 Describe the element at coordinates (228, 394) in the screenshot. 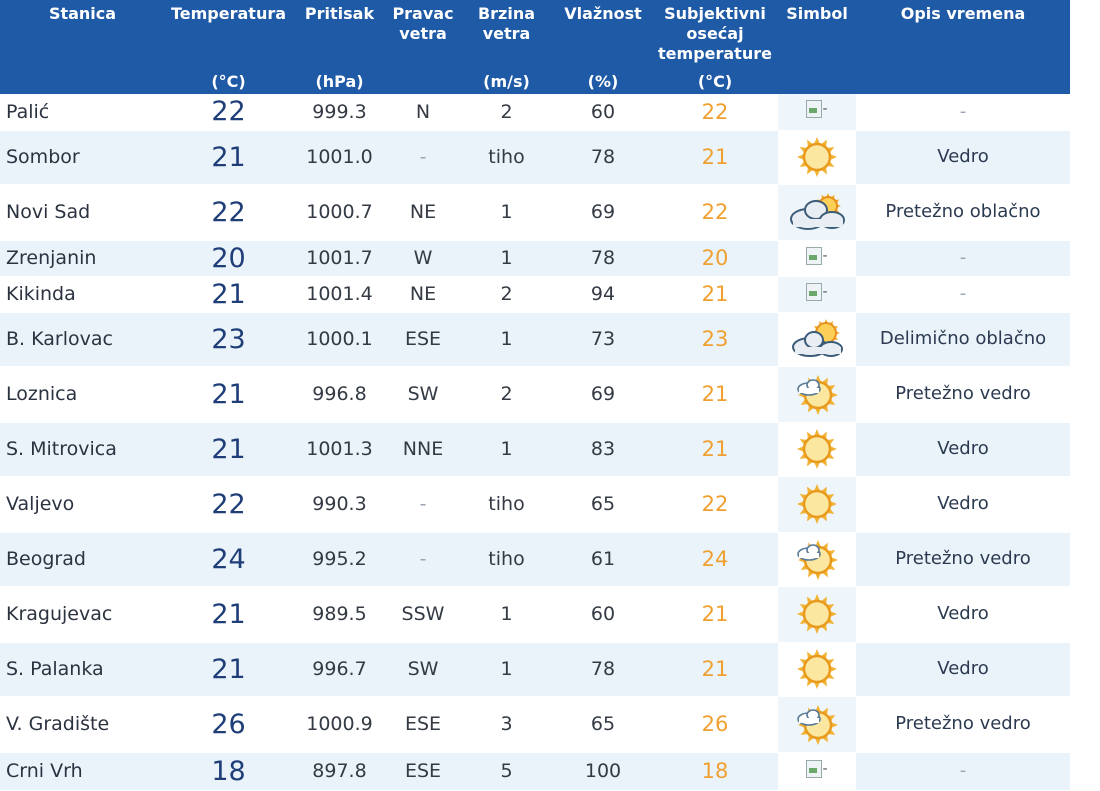

I see `temperature-cell: 21` at that location.